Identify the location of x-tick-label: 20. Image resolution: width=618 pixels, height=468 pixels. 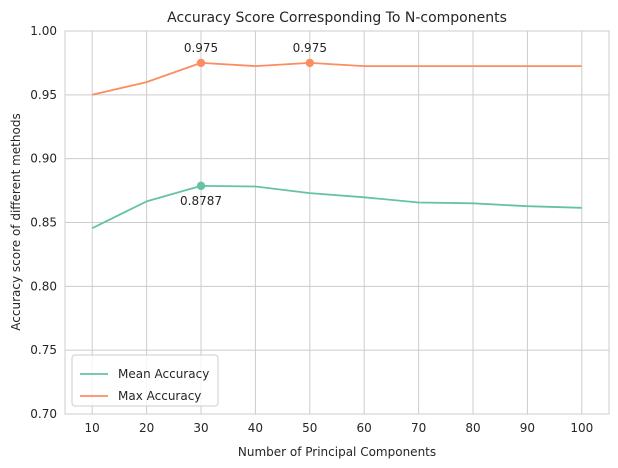
(146, 428).